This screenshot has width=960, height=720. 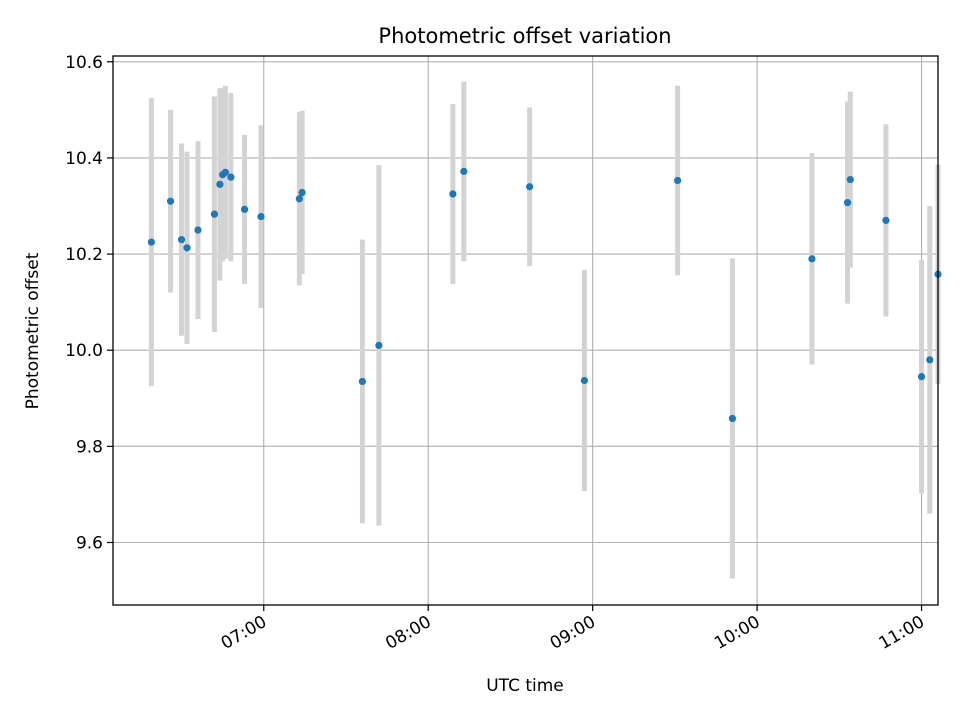 What do you see at coordinates (84, 63) in the screenshot?
I see `y-tick-label: 10.6` at bounding box center [84, 63].